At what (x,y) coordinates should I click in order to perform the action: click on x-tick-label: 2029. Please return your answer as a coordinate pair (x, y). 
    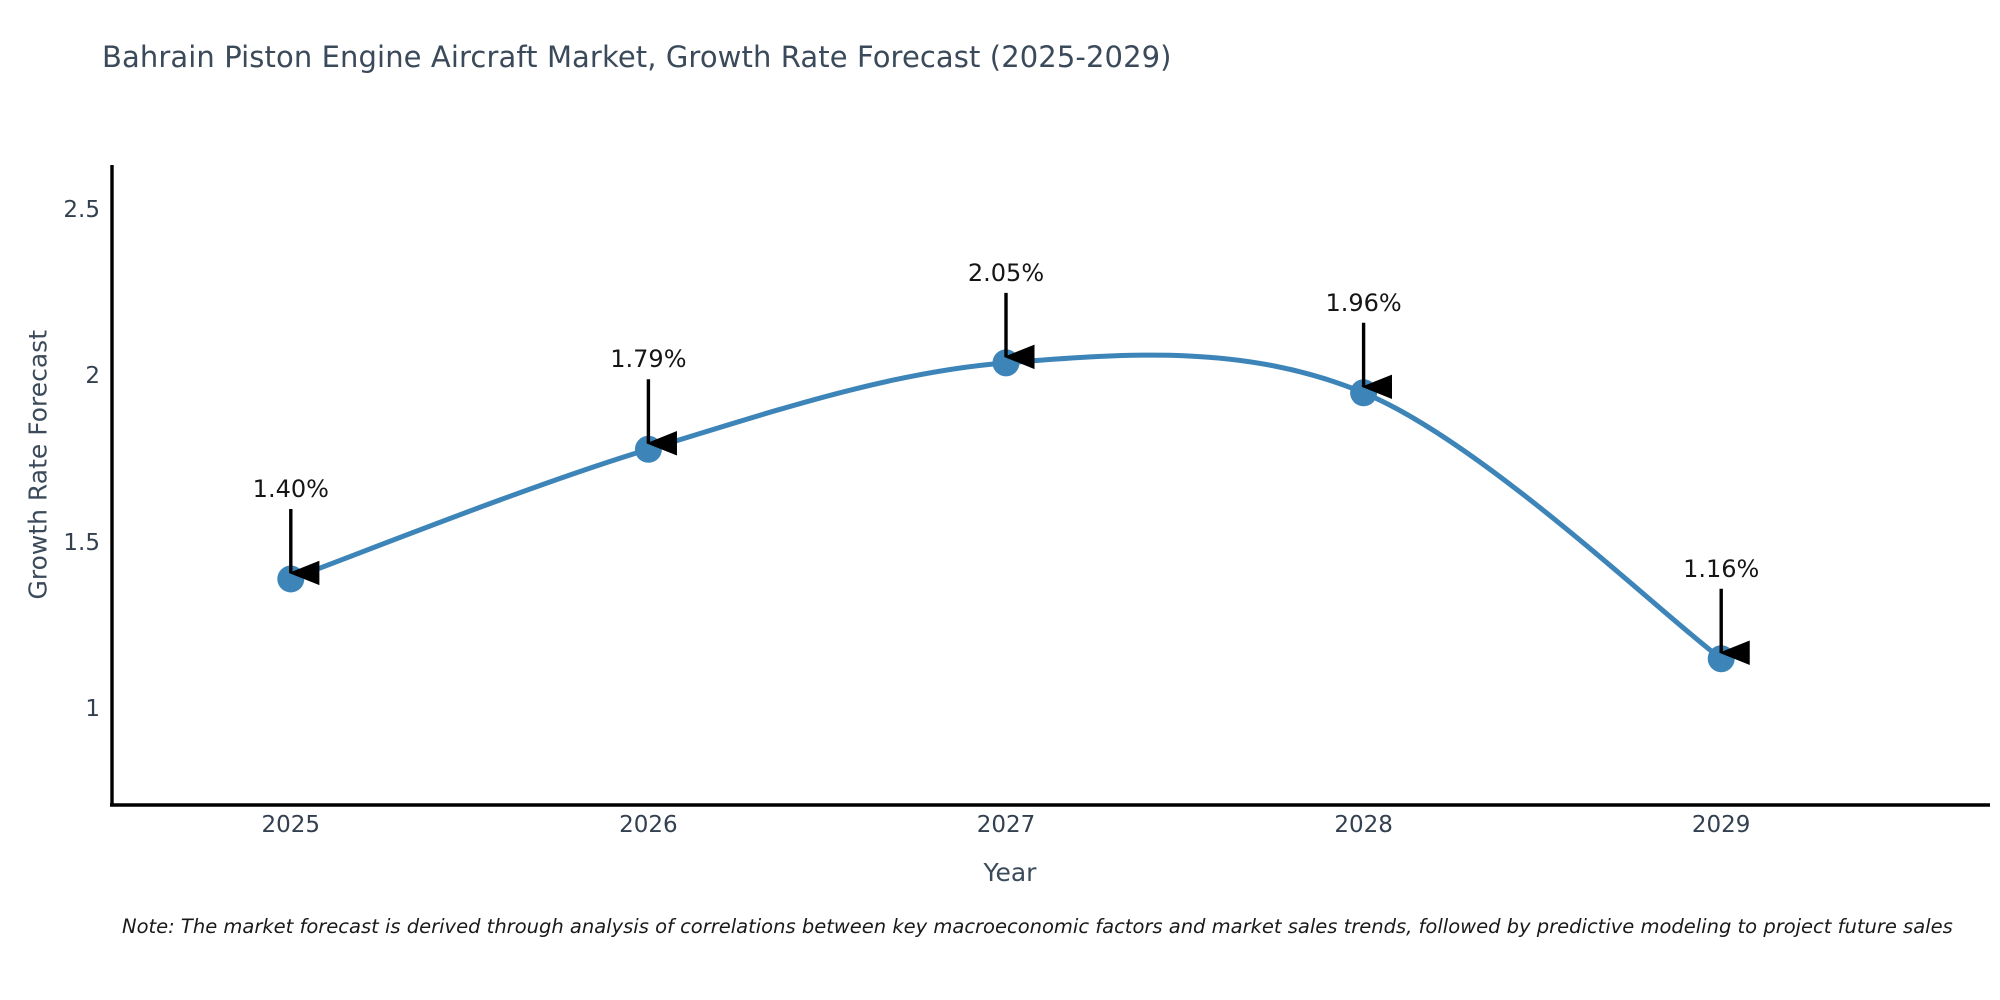
    Looking at the image, I should click on (1721, 825).